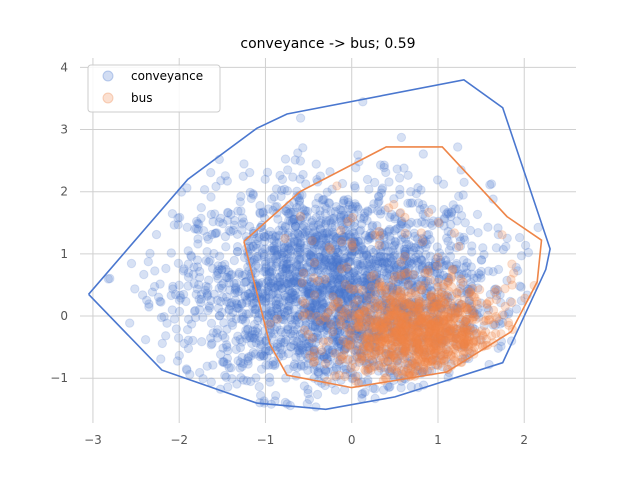 The width and height of the screenshot is (640, 480). Describe the element at coordinates (266, 440) in the screenshot. I see `x-tick-label: −1` at that location.